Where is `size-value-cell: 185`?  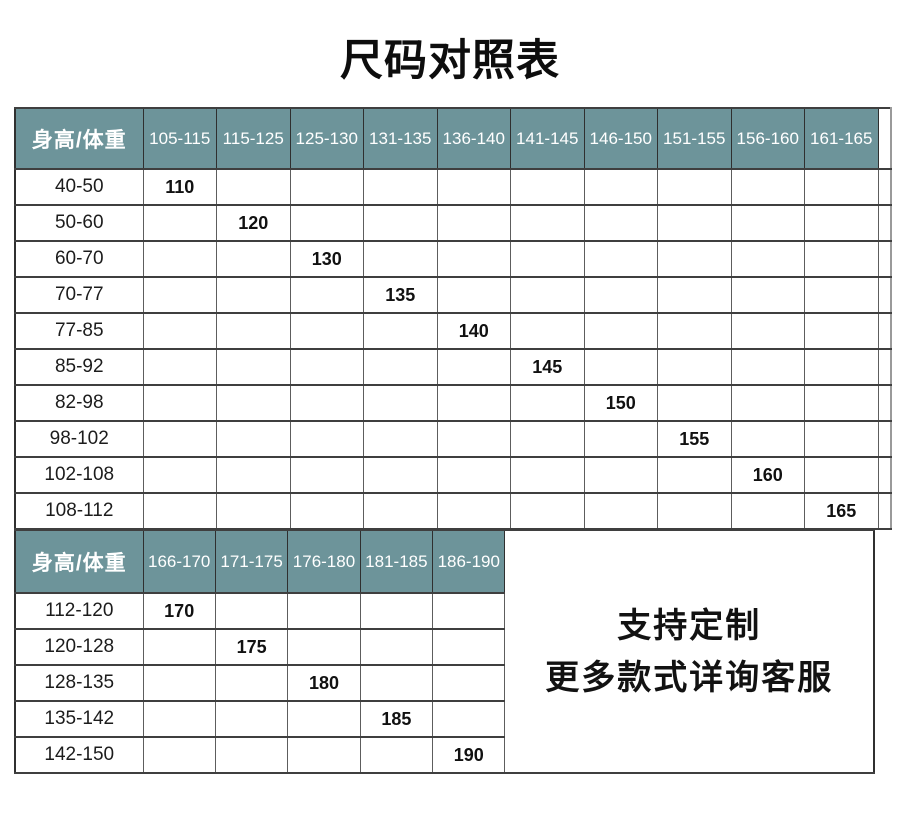 size-value-cell: 185 is located at coordinates (396, 719).